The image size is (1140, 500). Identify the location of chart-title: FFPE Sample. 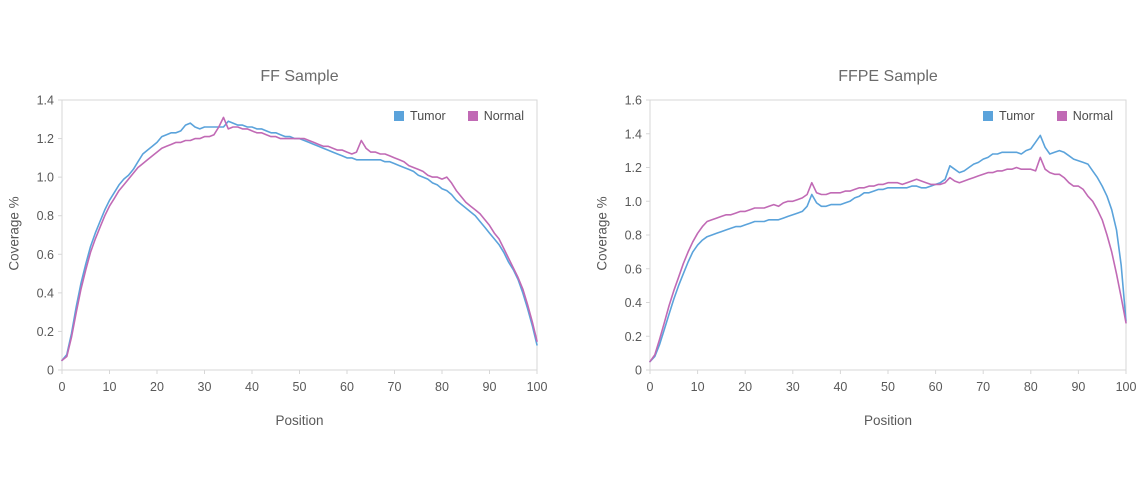
(888, 76).